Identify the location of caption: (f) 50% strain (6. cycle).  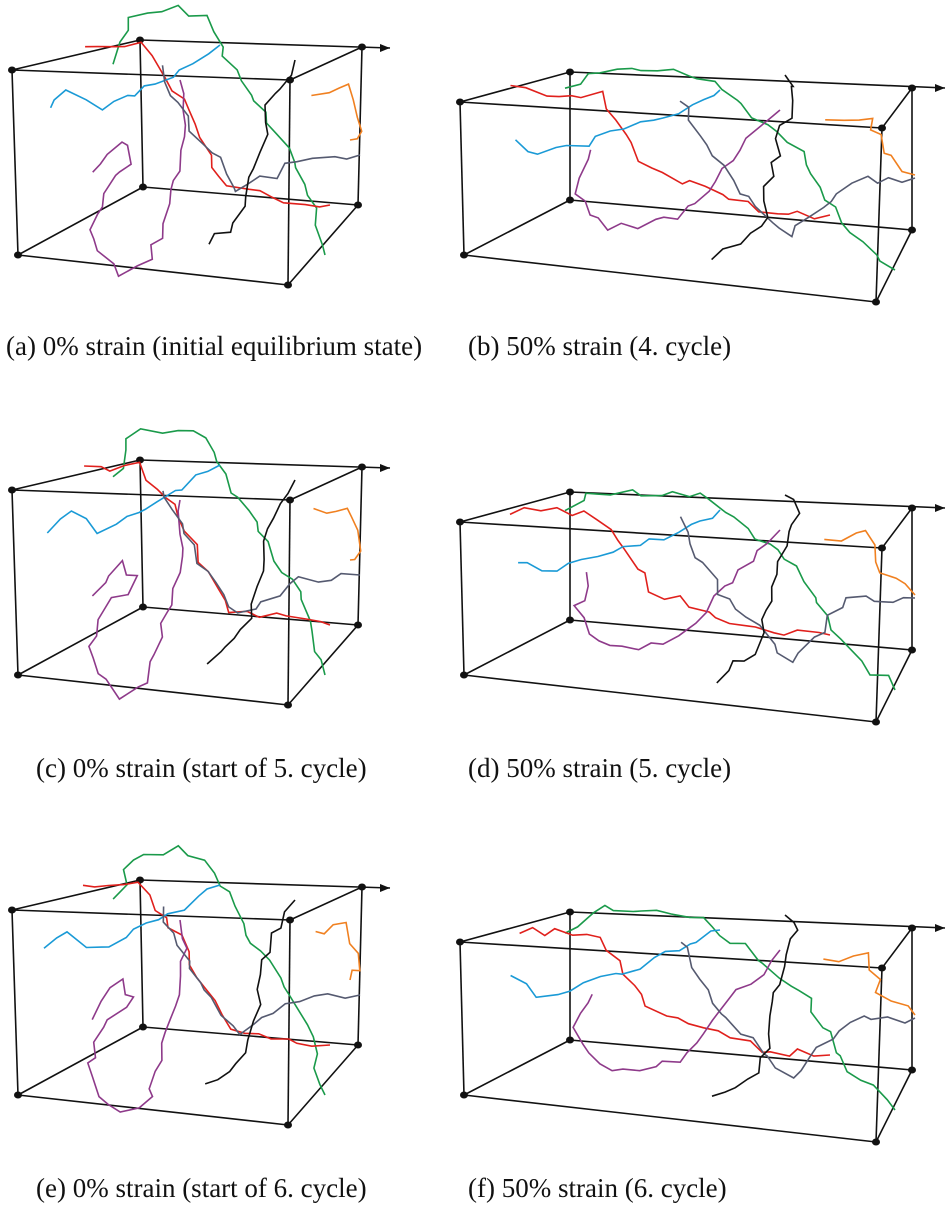
(597, 1188).